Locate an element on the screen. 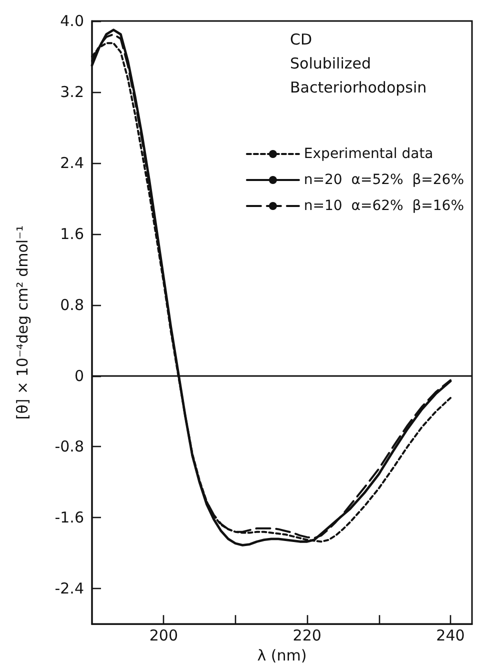 Image resolution: width=477 pixels, height=668 pixels. y-tick-label: -1.6 is located at coordinates (69, 517).